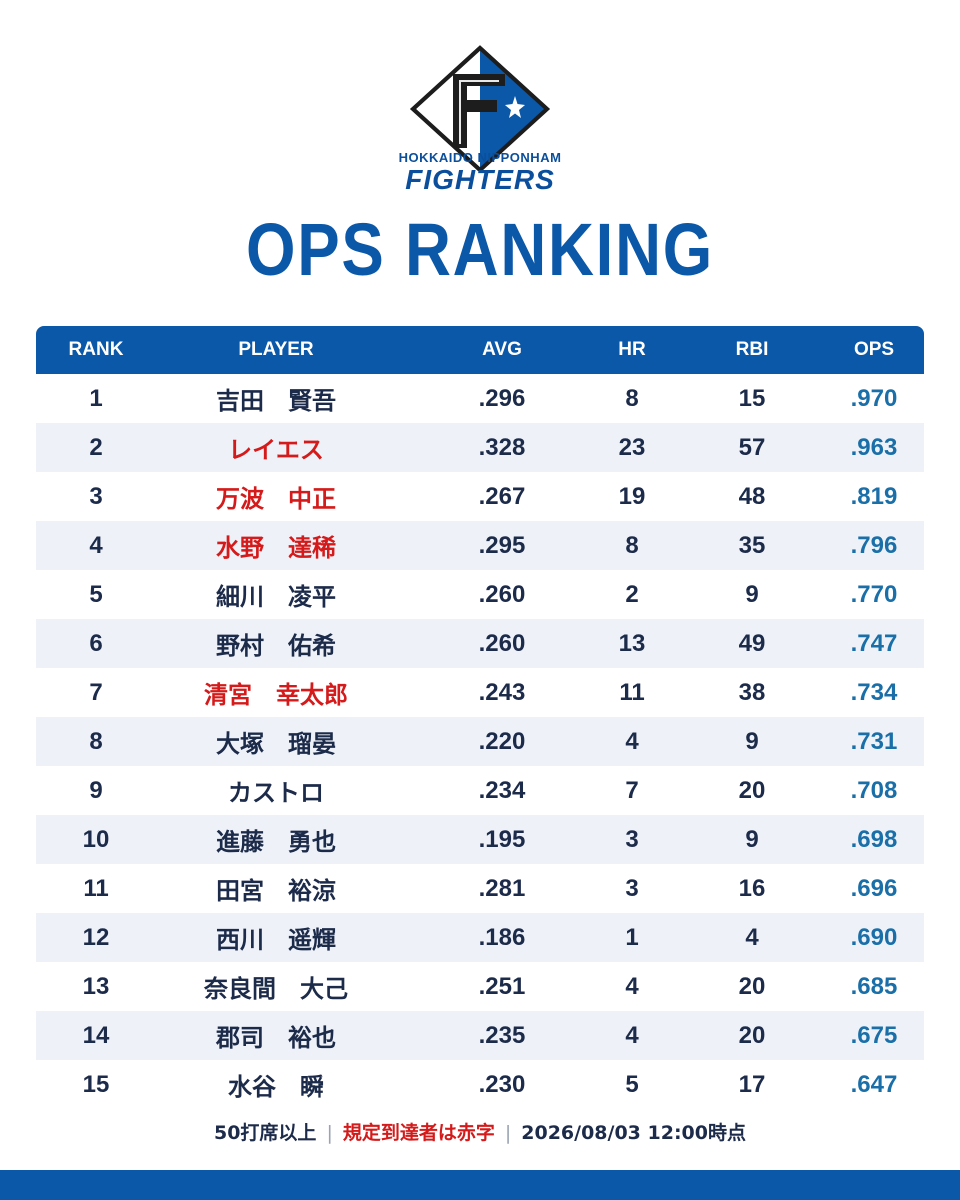 The height and width of the screenshot is (1200, 960). I want to click on table-row: 6 野村 佑希 .260 13 49 .747, so click(480, 643).